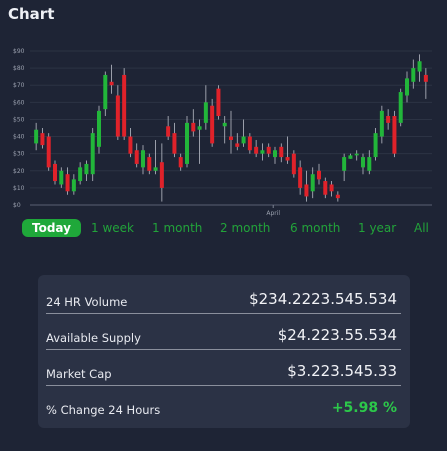 Image resolution: width=447 pixels, height=451 pixels. Describe the element at coordinates (19, 119) in the screenshot. I see `y-tick-label: $50` at that location.